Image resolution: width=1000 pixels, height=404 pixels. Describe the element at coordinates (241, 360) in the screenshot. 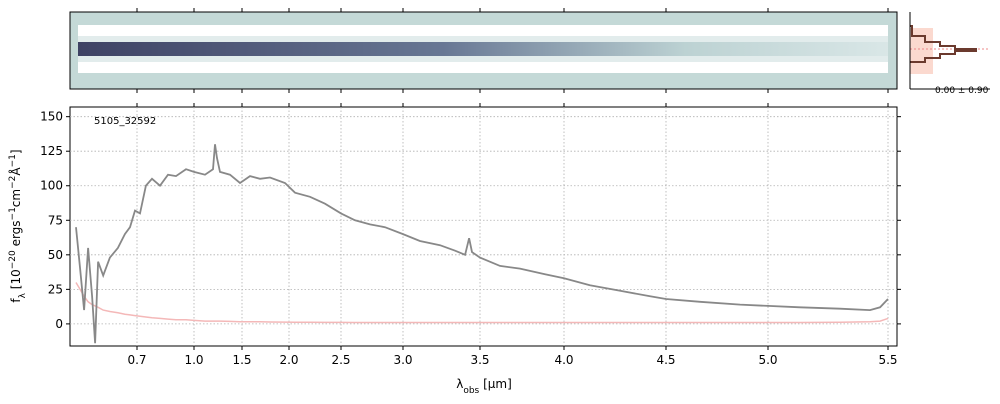

I see `x-tick-label: 1.5` at that location.